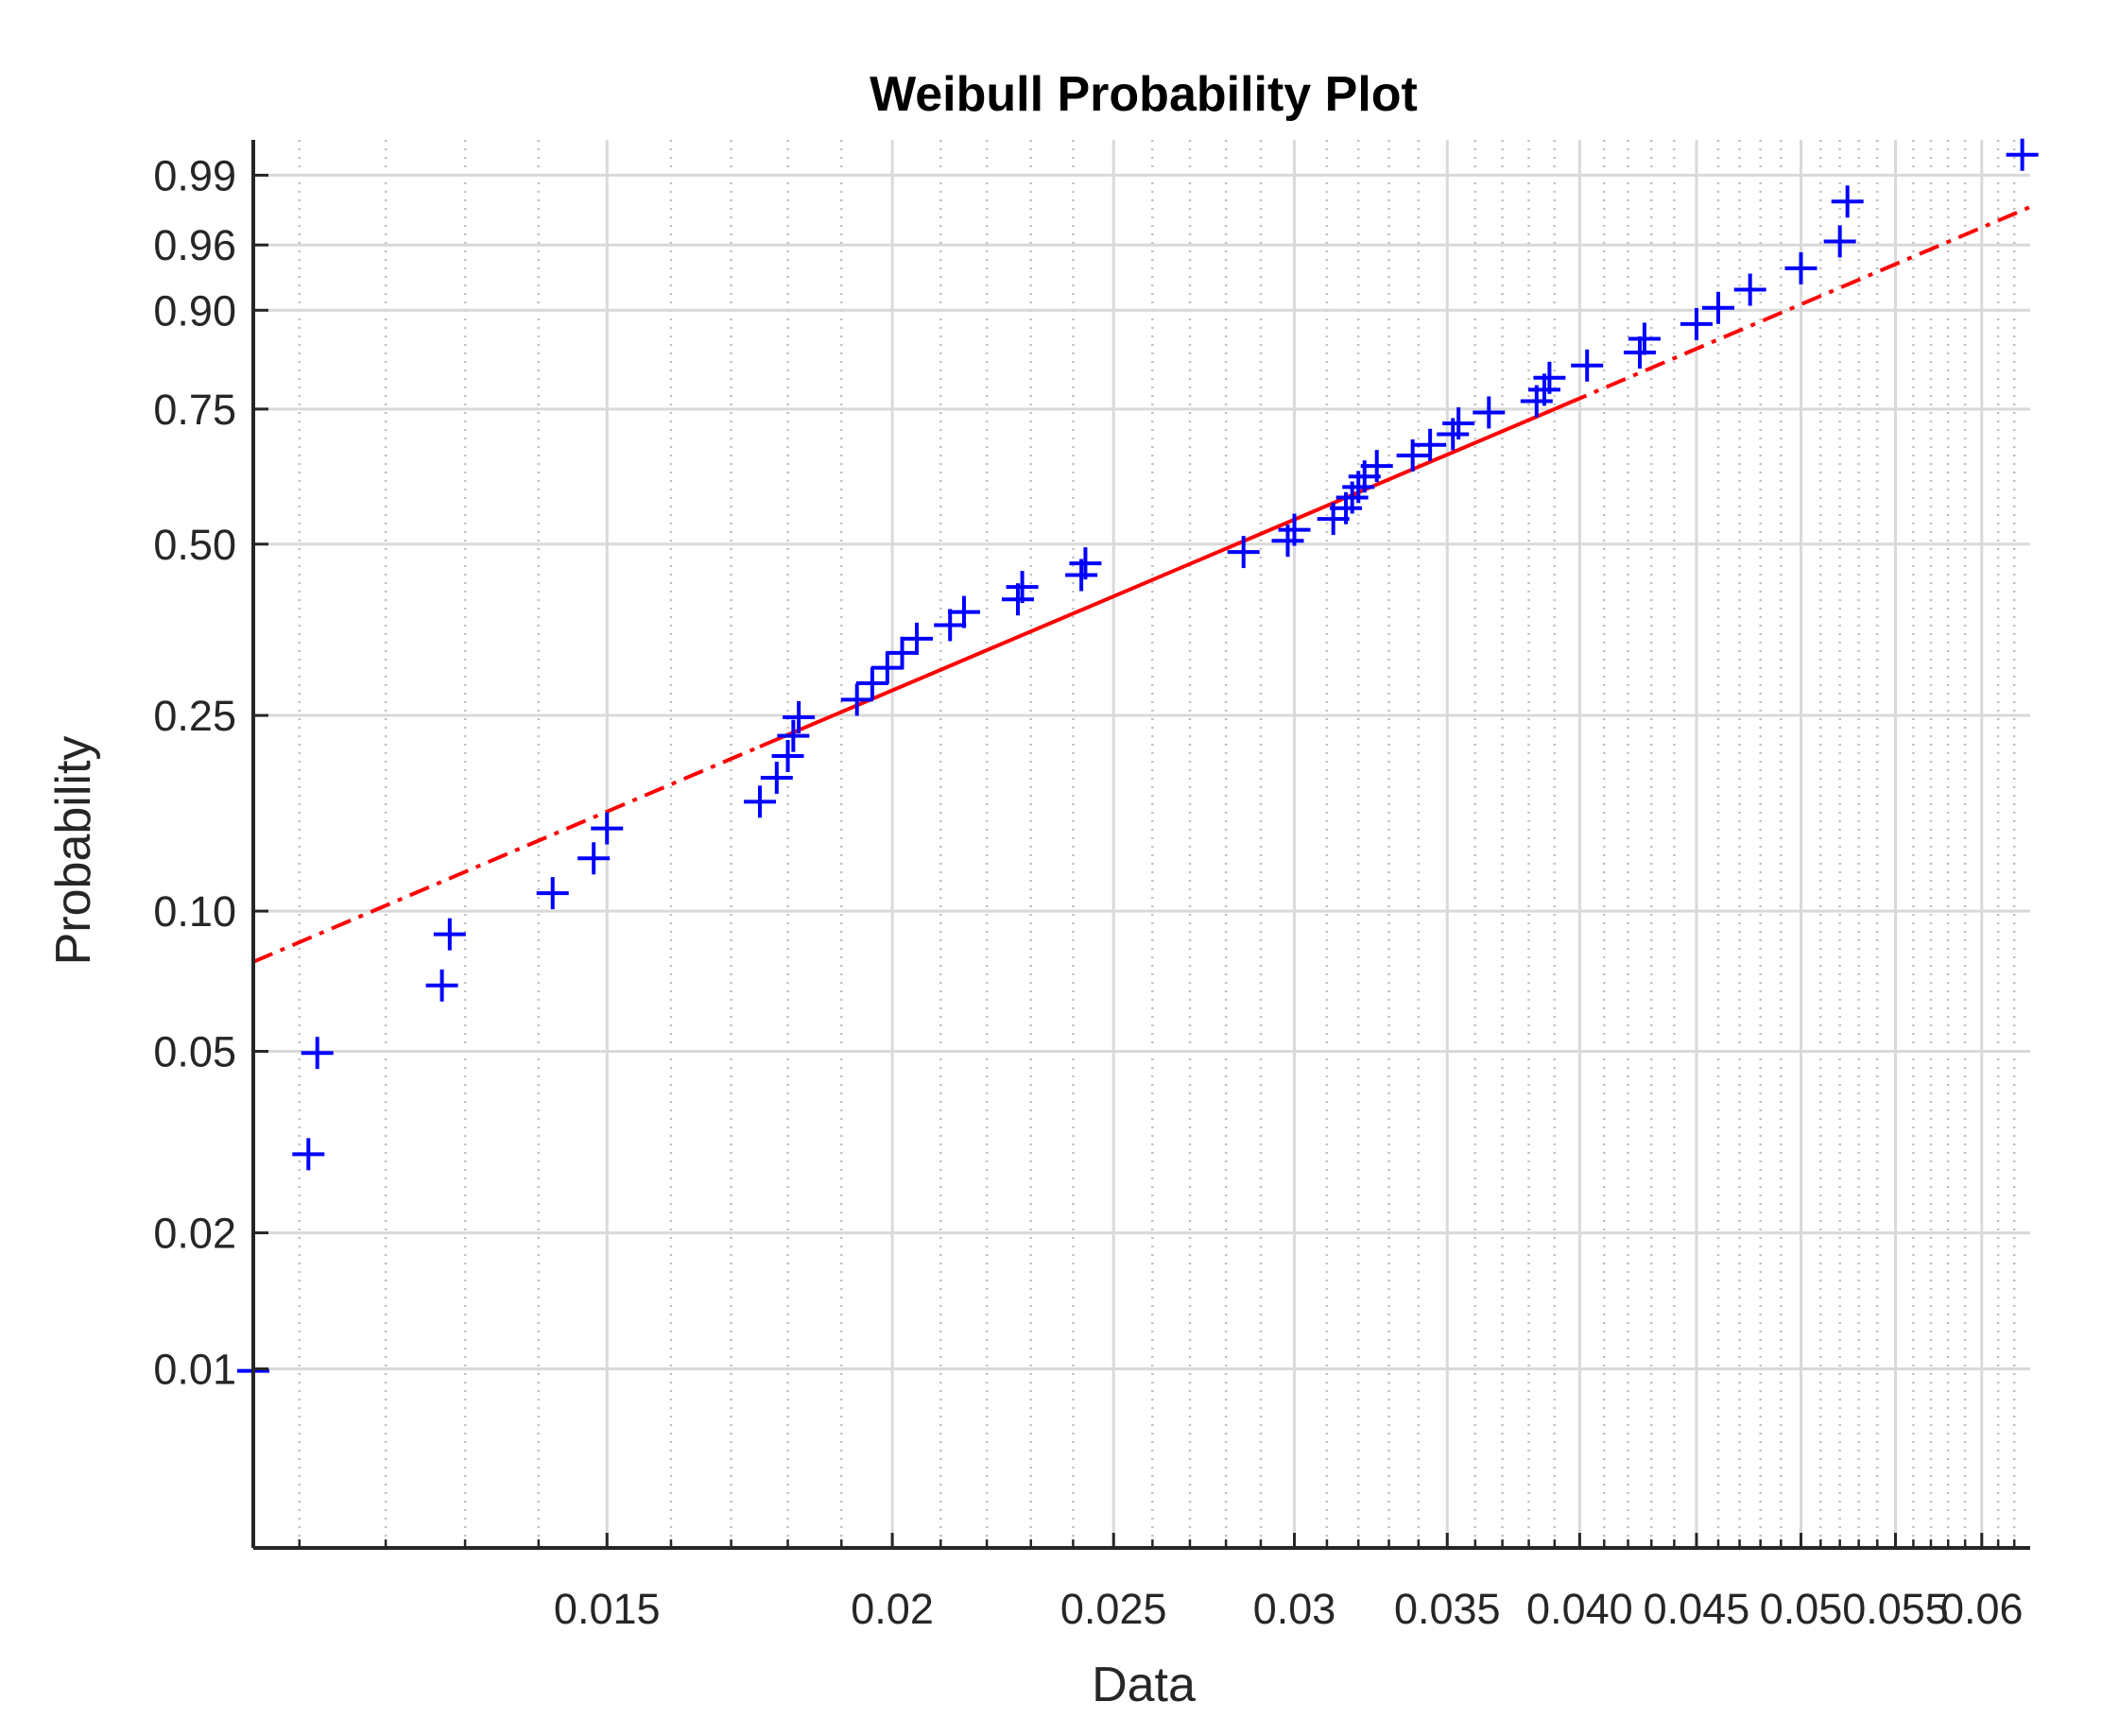 The image size is (2119, 1736). I want to click on x-tick-label: 0.045, so click(1697, 1609).